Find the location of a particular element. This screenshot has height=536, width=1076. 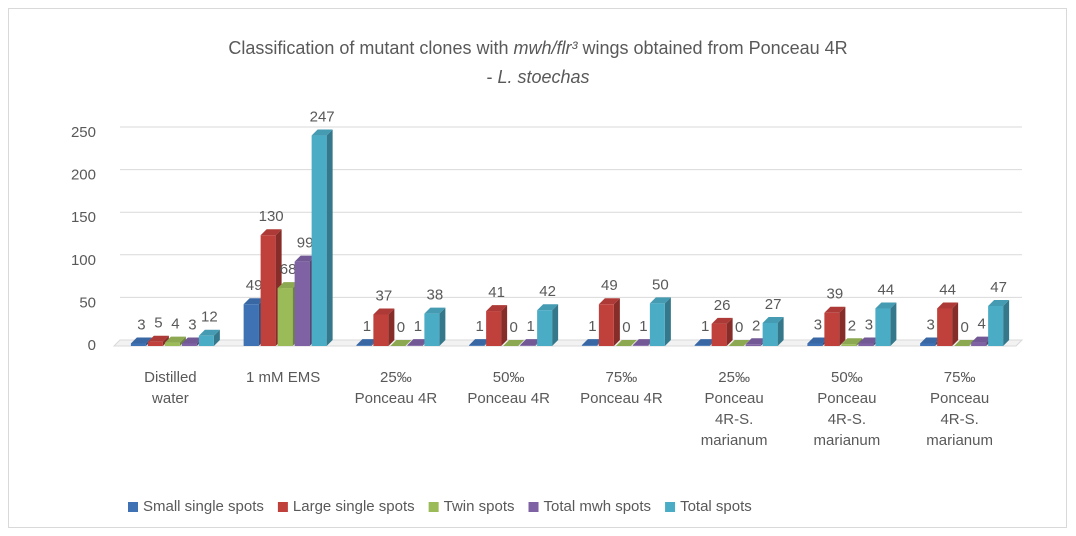

value-label: 4 is located at coordinates (981, 324).